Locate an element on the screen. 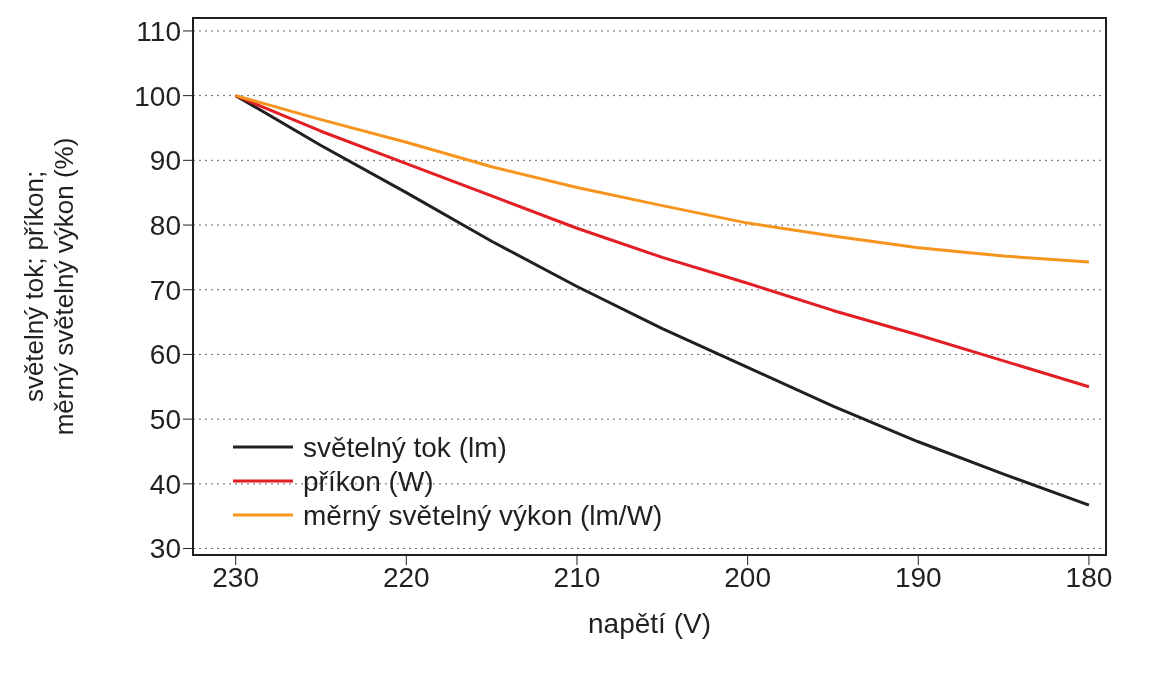  x-tick-label: 200 is located at coordinates (747, 577).